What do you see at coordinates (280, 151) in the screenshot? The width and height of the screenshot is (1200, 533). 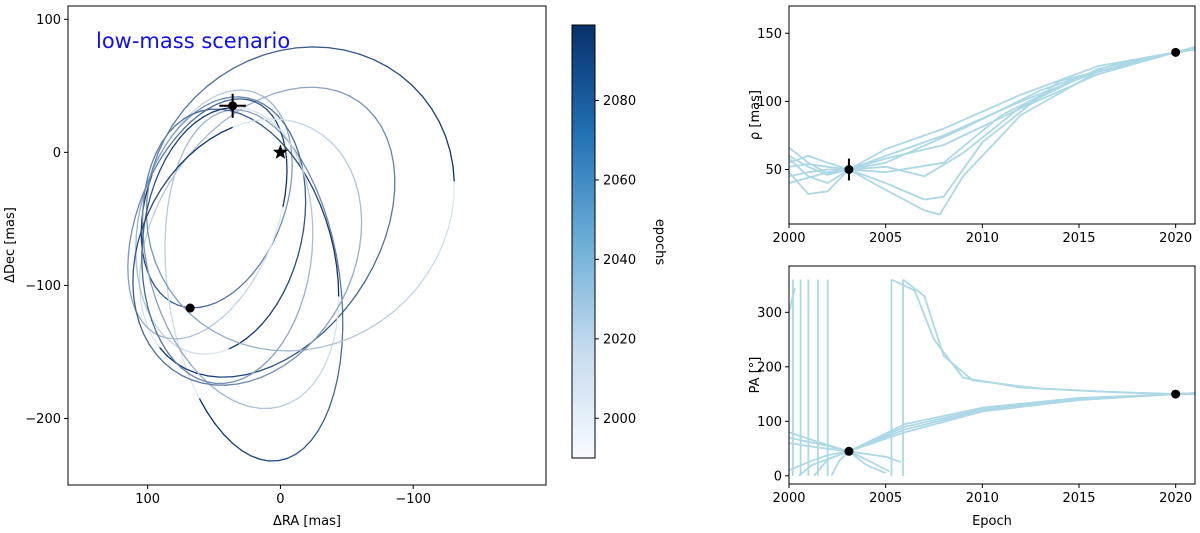 I see `star-marker` at bounding box center [280, 151].